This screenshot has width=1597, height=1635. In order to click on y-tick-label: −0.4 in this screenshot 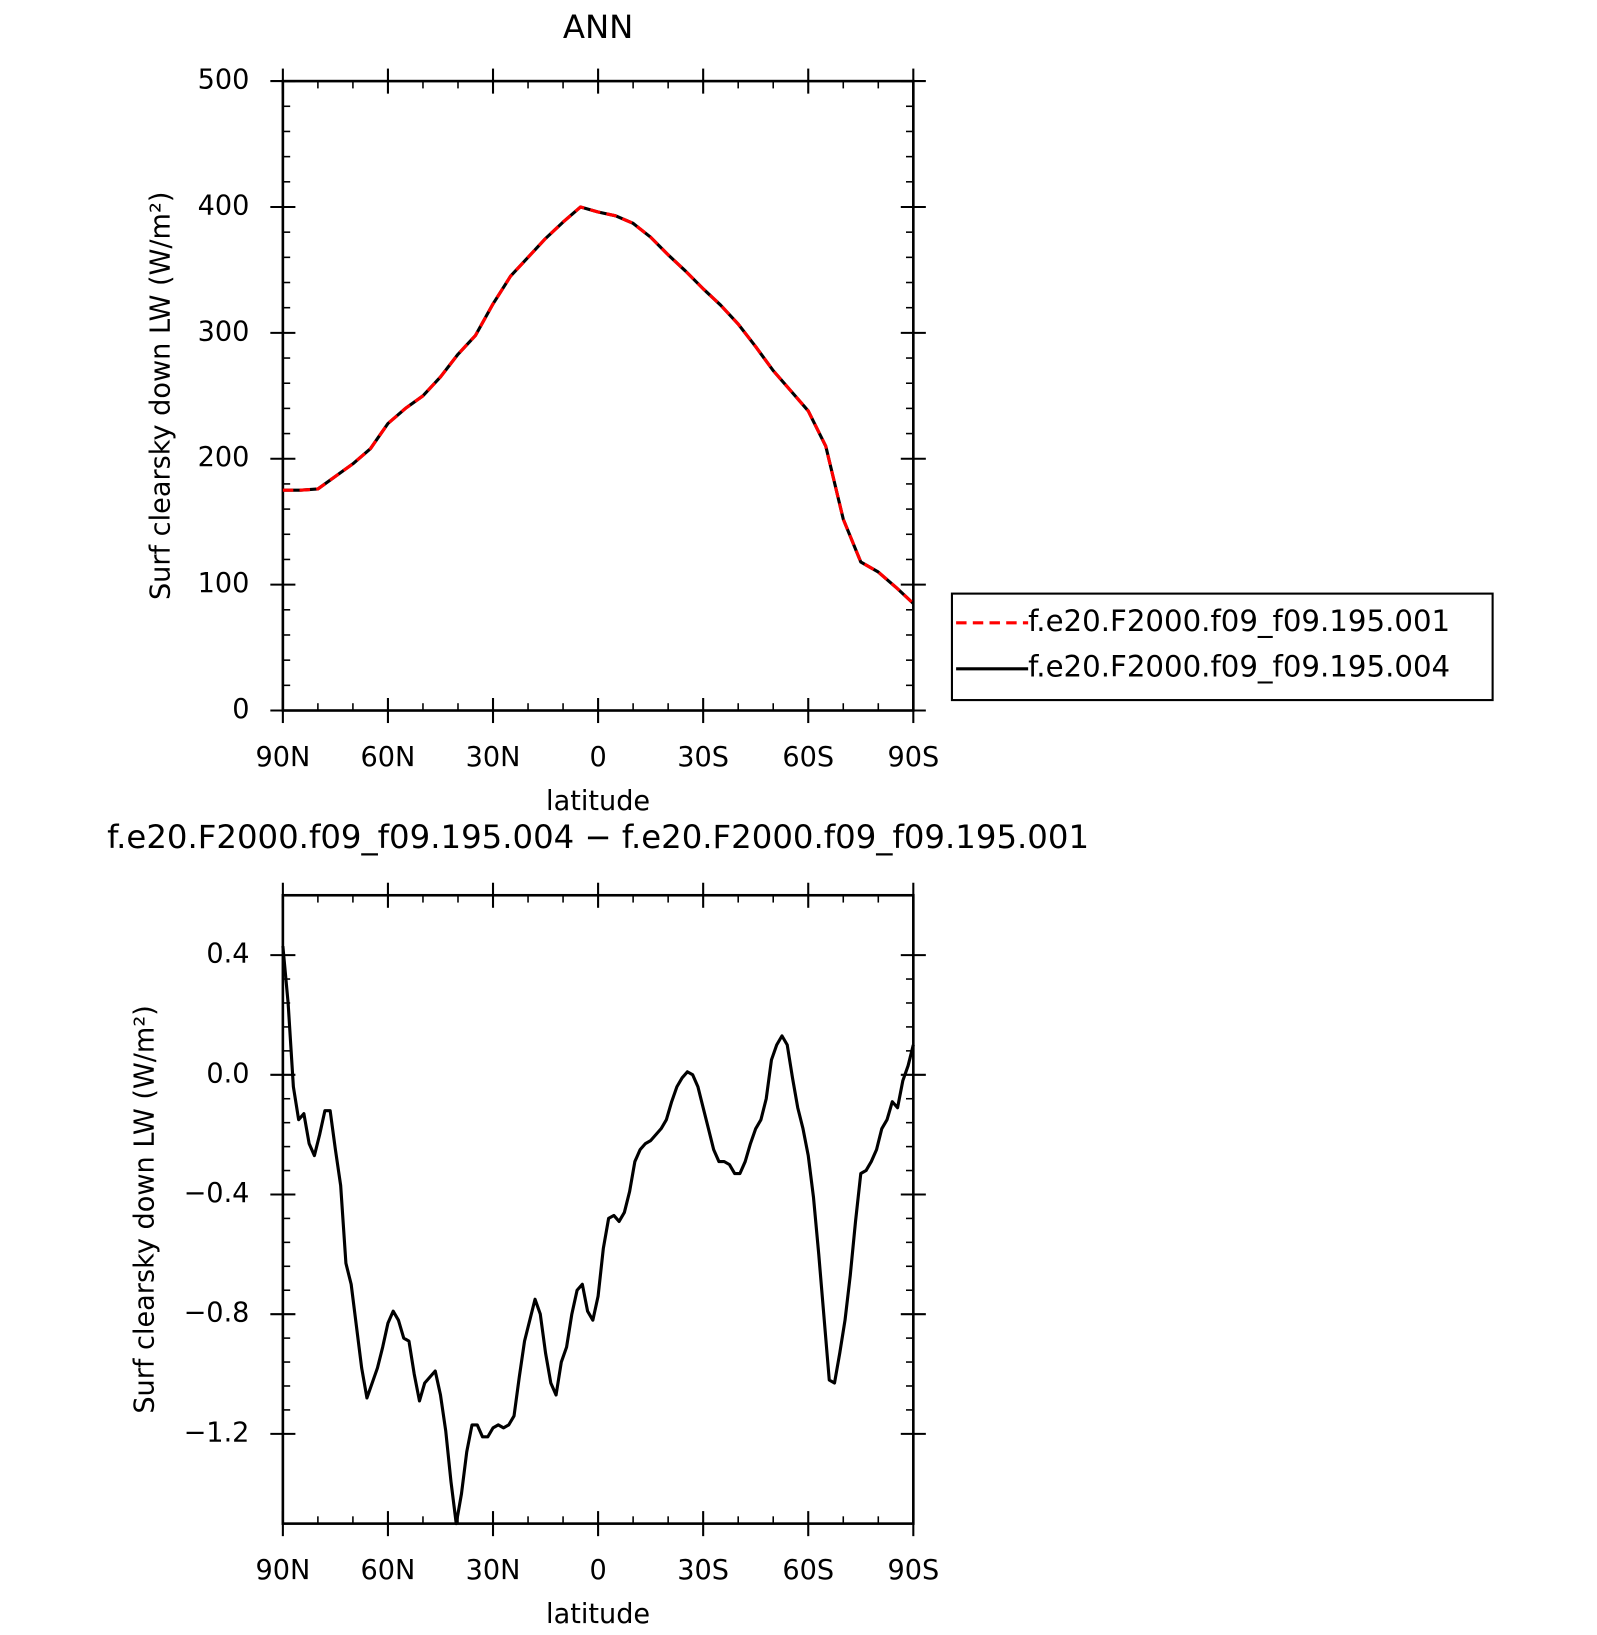, I will do `click(217, 1193)`.